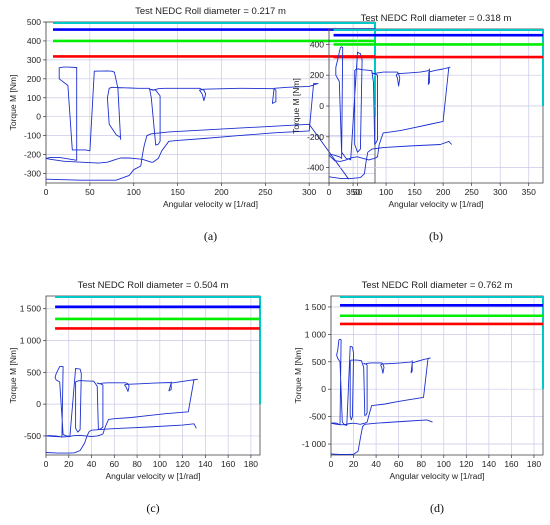  What do you see at coordinates (152, 508) in the screenshot?
I see `subfigure-caption: (c)` at bounding box center [152, 508].